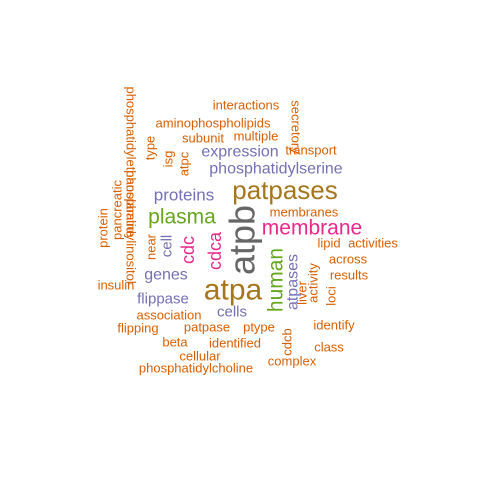  Describe the element at coordinates (329, 347) in the screenshot. I see `word-class: class` at that location.